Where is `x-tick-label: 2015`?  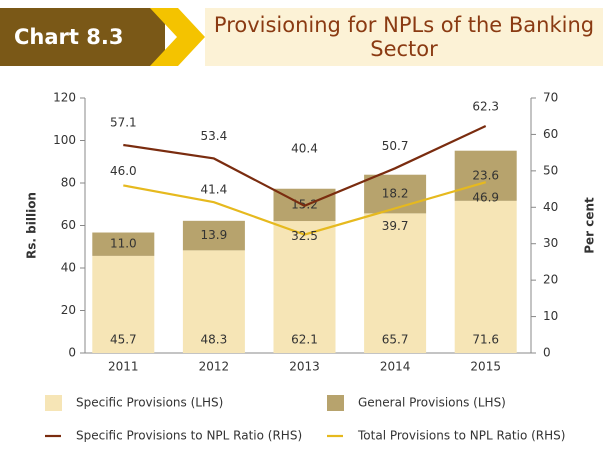 x-tick-label: 2015 is located at coordinates (485, 367).